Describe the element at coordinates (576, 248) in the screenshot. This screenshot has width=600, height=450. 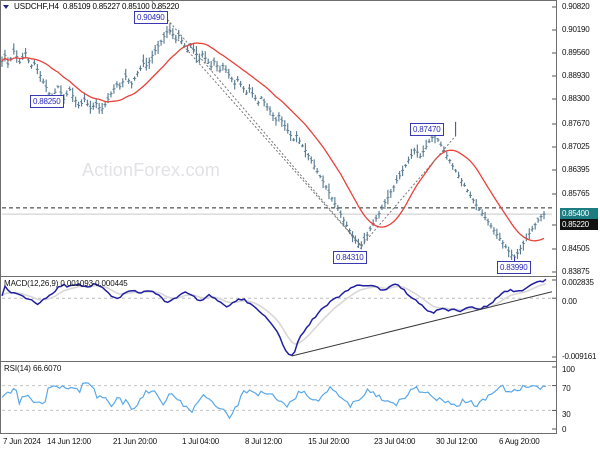
I see `price-axis-tick-10: 0.84505` at that location.